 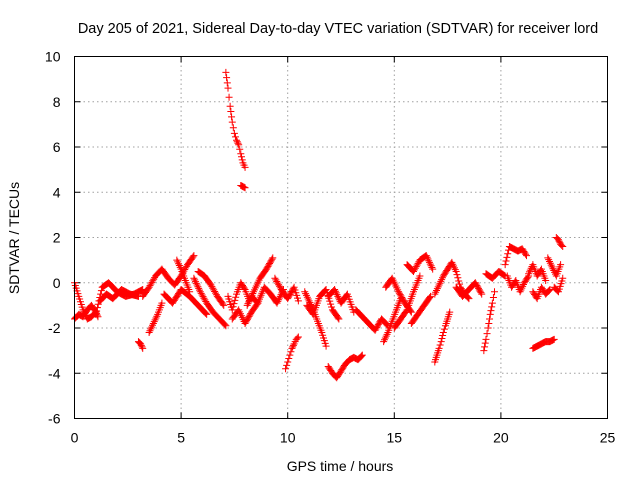 What do you see at coordinates (395, 438) in the screenshot?
I see `x-tick-label: 15` at bounding box center [395, 438].